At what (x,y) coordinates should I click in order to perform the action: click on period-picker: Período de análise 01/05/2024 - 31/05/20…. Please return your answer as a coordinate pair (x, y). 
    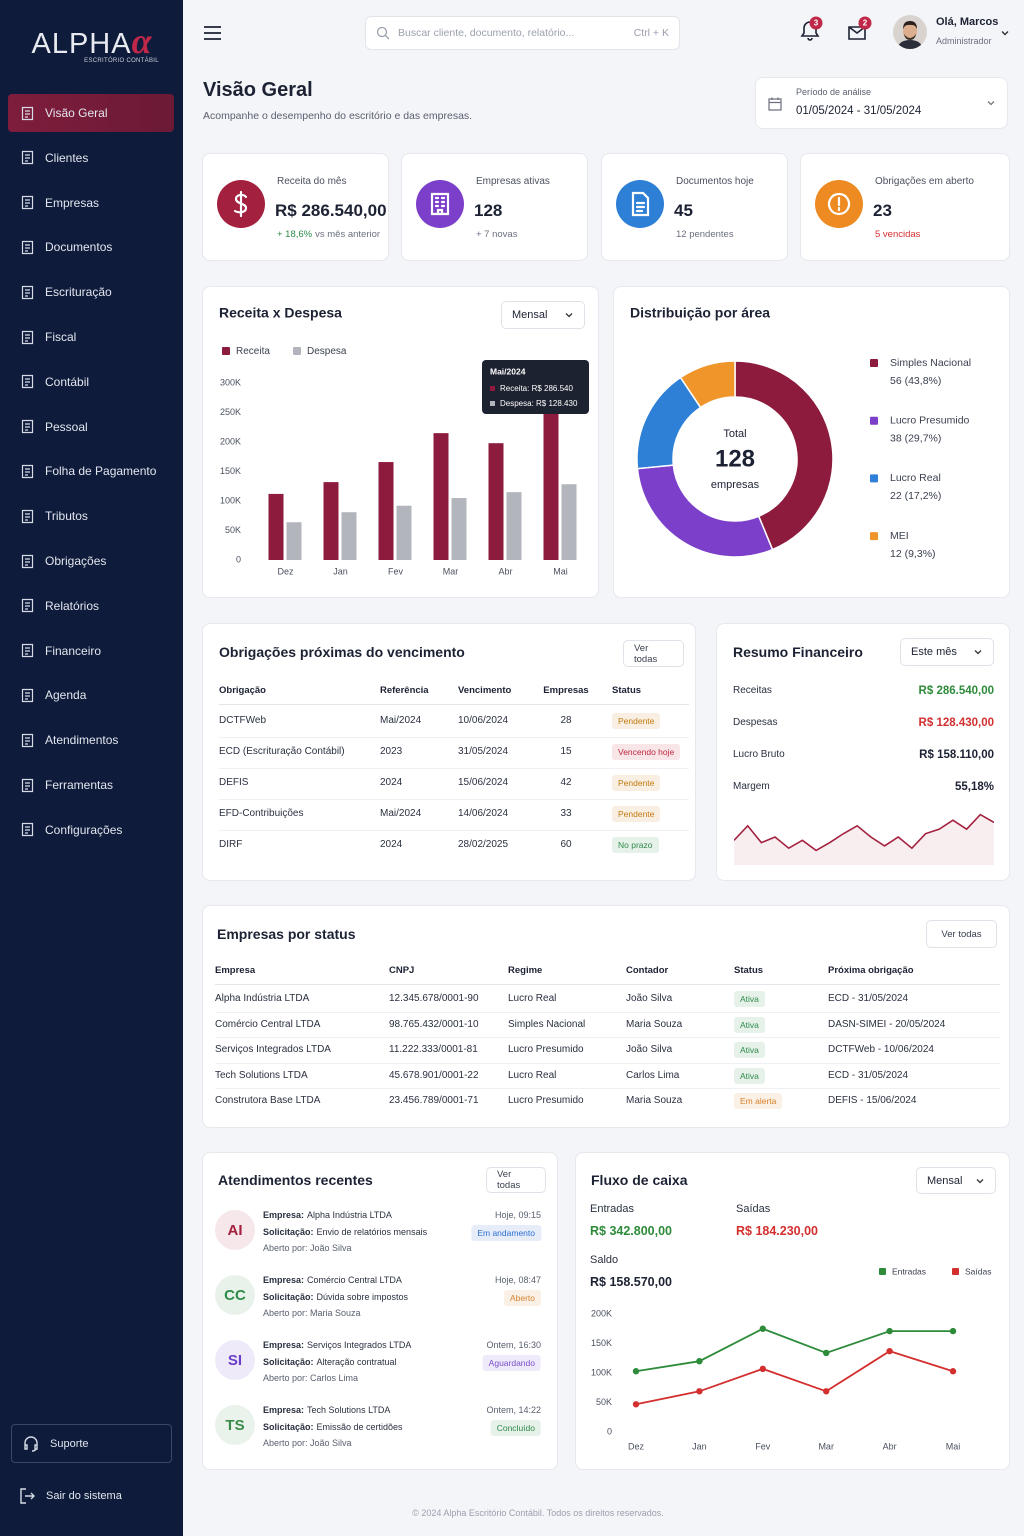
    Looking at the image, I should click on (881, 103).